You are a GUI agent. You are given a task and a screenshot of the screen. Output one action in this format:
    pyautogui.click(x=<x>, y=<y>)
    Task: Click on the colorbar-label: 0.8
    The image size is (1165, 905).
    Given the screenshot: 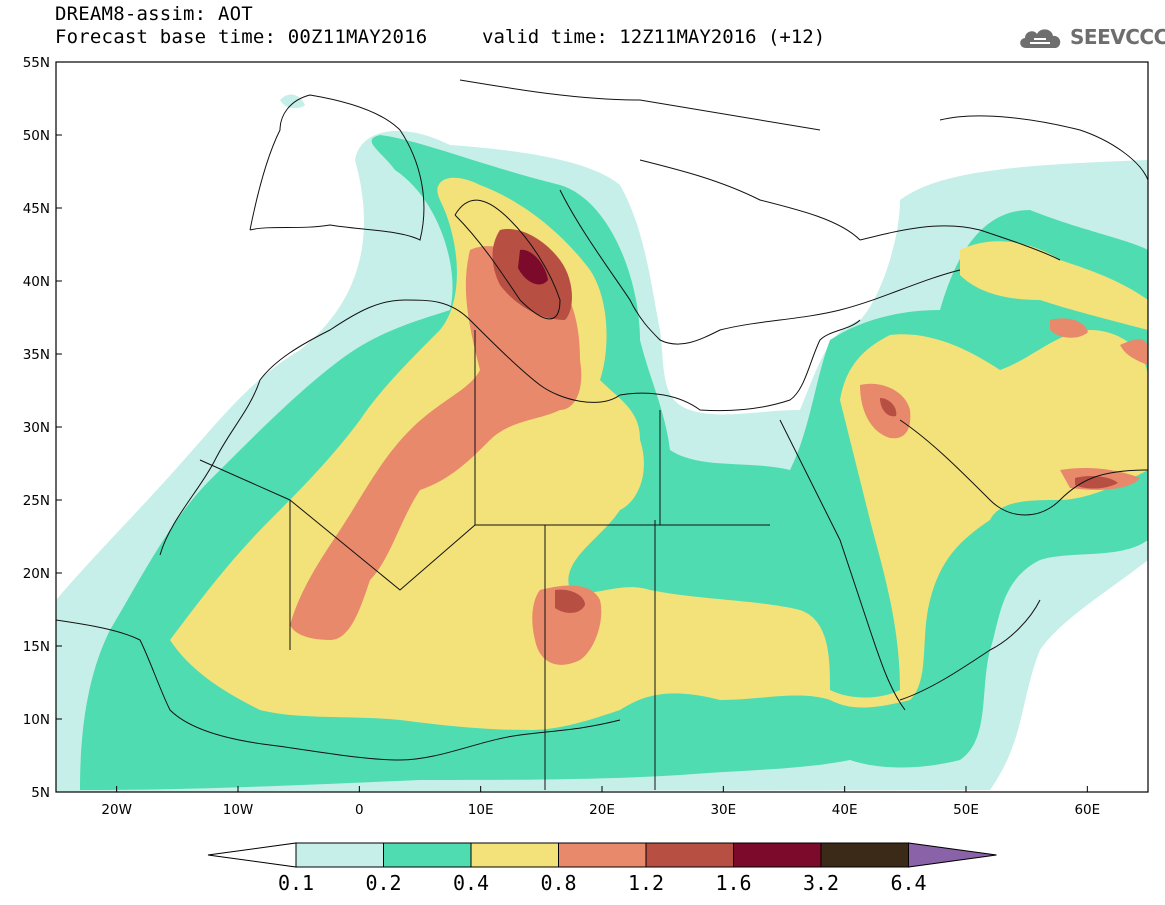 What is the action you would take?
    pyautogui.click(x=558, y=883)
    